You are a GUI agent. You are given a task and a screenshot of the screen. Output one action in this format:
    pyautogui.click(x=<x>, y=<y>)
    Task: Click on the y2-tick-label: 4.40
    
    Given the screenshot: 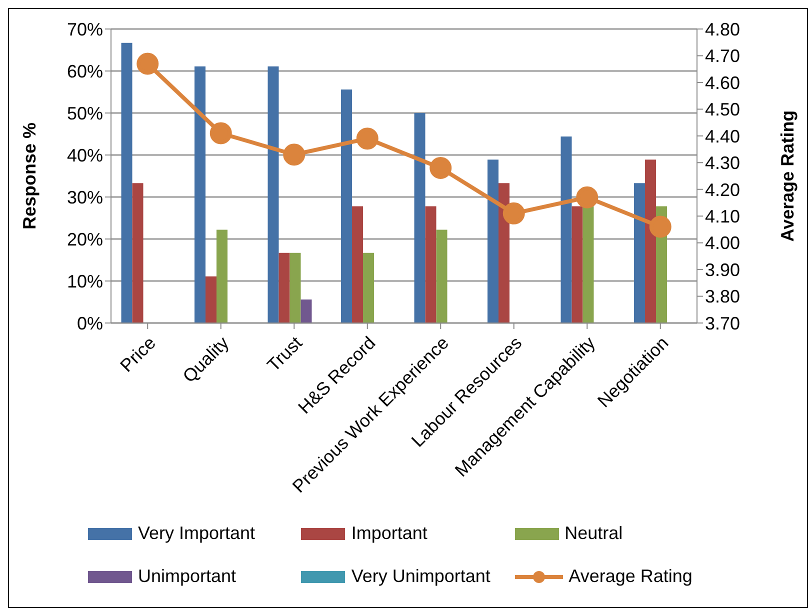 What is the action you would take?
    pyautogui.click(x=722, y=136)
    